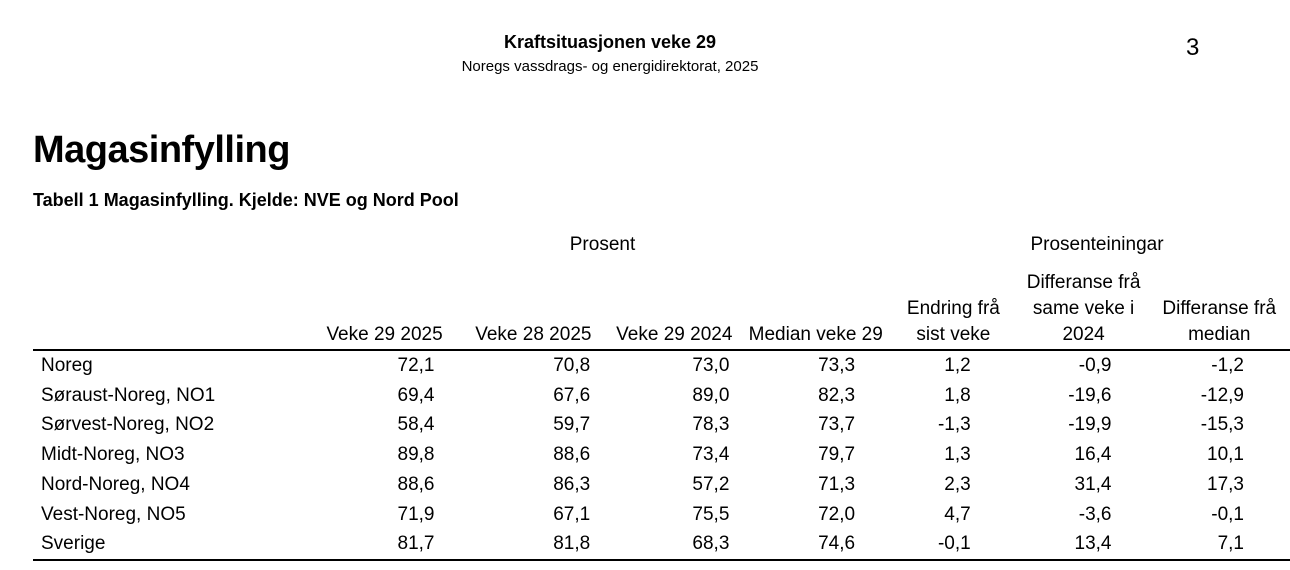  I want to click on page-number: 3, so click(1193, 47).